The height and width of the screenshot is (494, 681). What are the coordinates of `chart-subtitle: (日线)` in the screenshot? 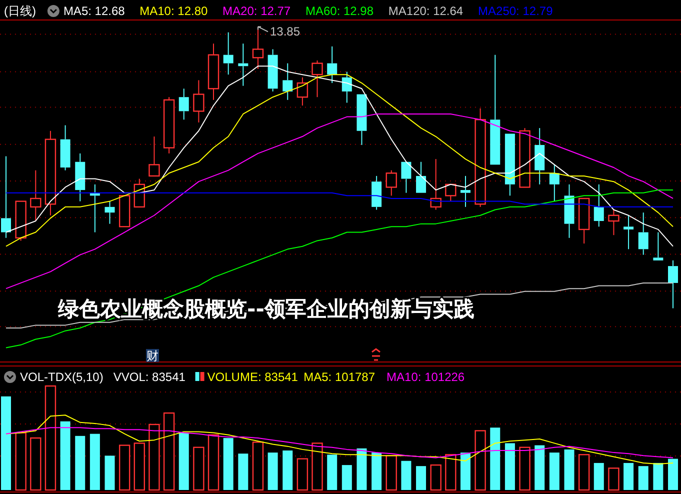 It's located at (20, 11).